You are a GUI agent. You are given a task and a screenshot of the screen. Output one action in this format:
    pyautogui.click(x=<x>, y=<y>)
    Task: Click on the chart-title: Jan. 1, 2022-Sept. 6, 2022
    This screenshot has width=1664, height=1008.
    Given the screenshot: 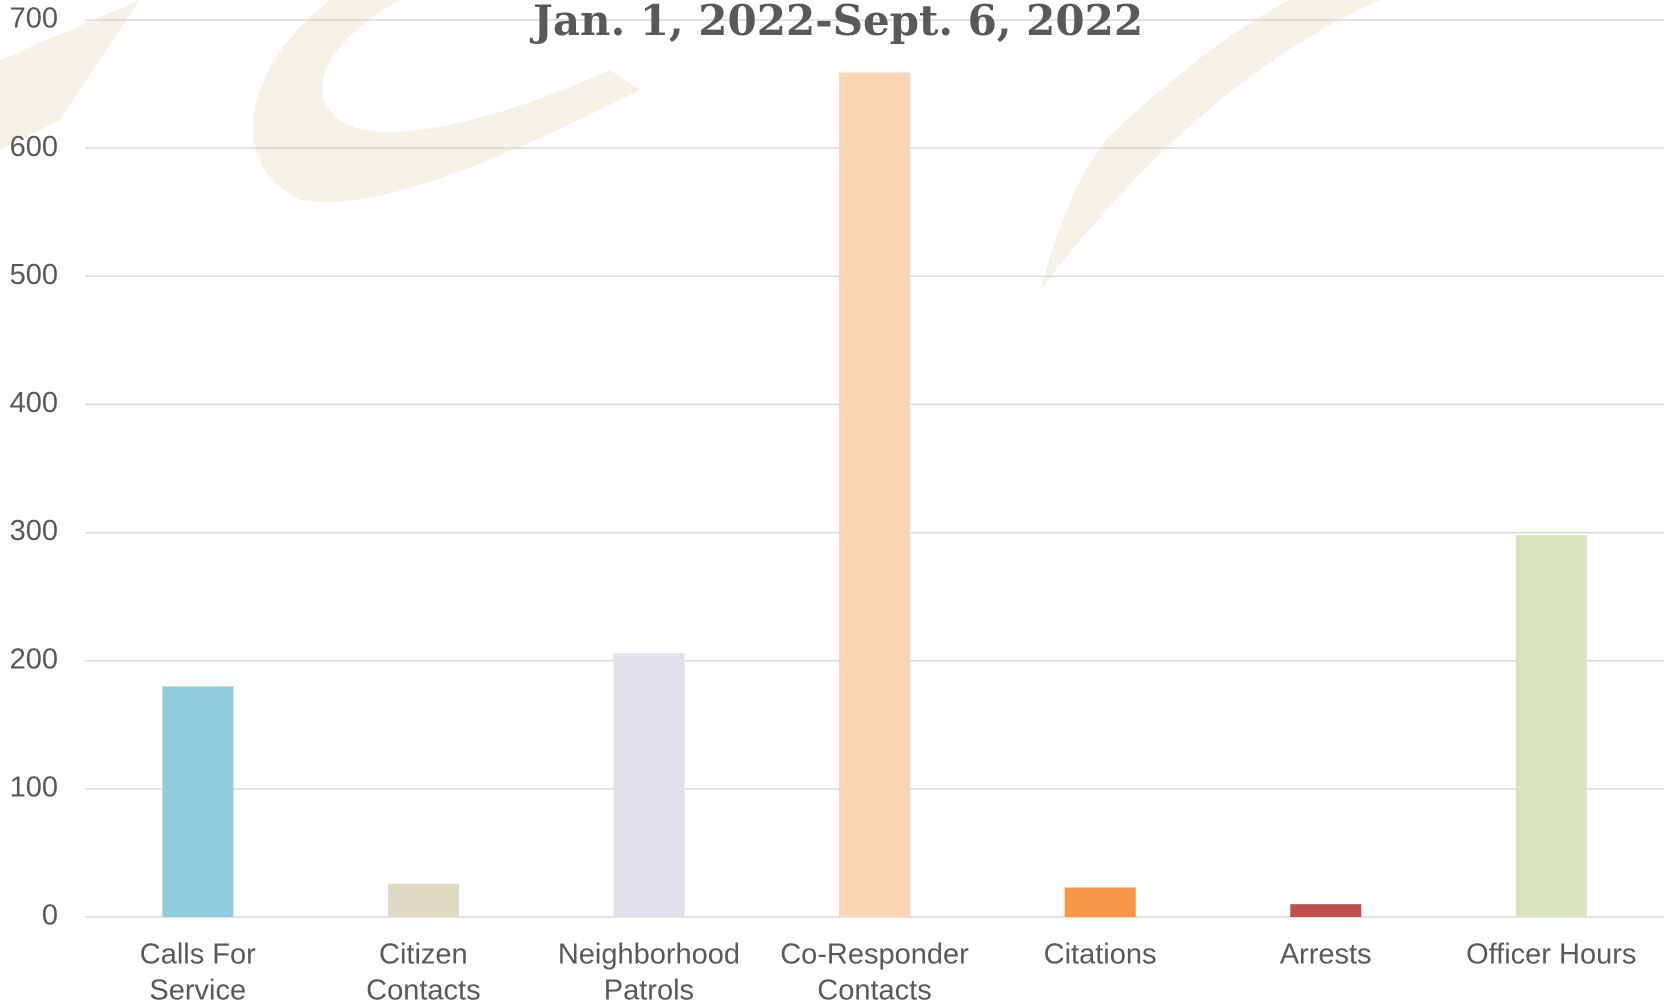 What is the action you would take?
    pyautogui.click(x=836, y=22)
    